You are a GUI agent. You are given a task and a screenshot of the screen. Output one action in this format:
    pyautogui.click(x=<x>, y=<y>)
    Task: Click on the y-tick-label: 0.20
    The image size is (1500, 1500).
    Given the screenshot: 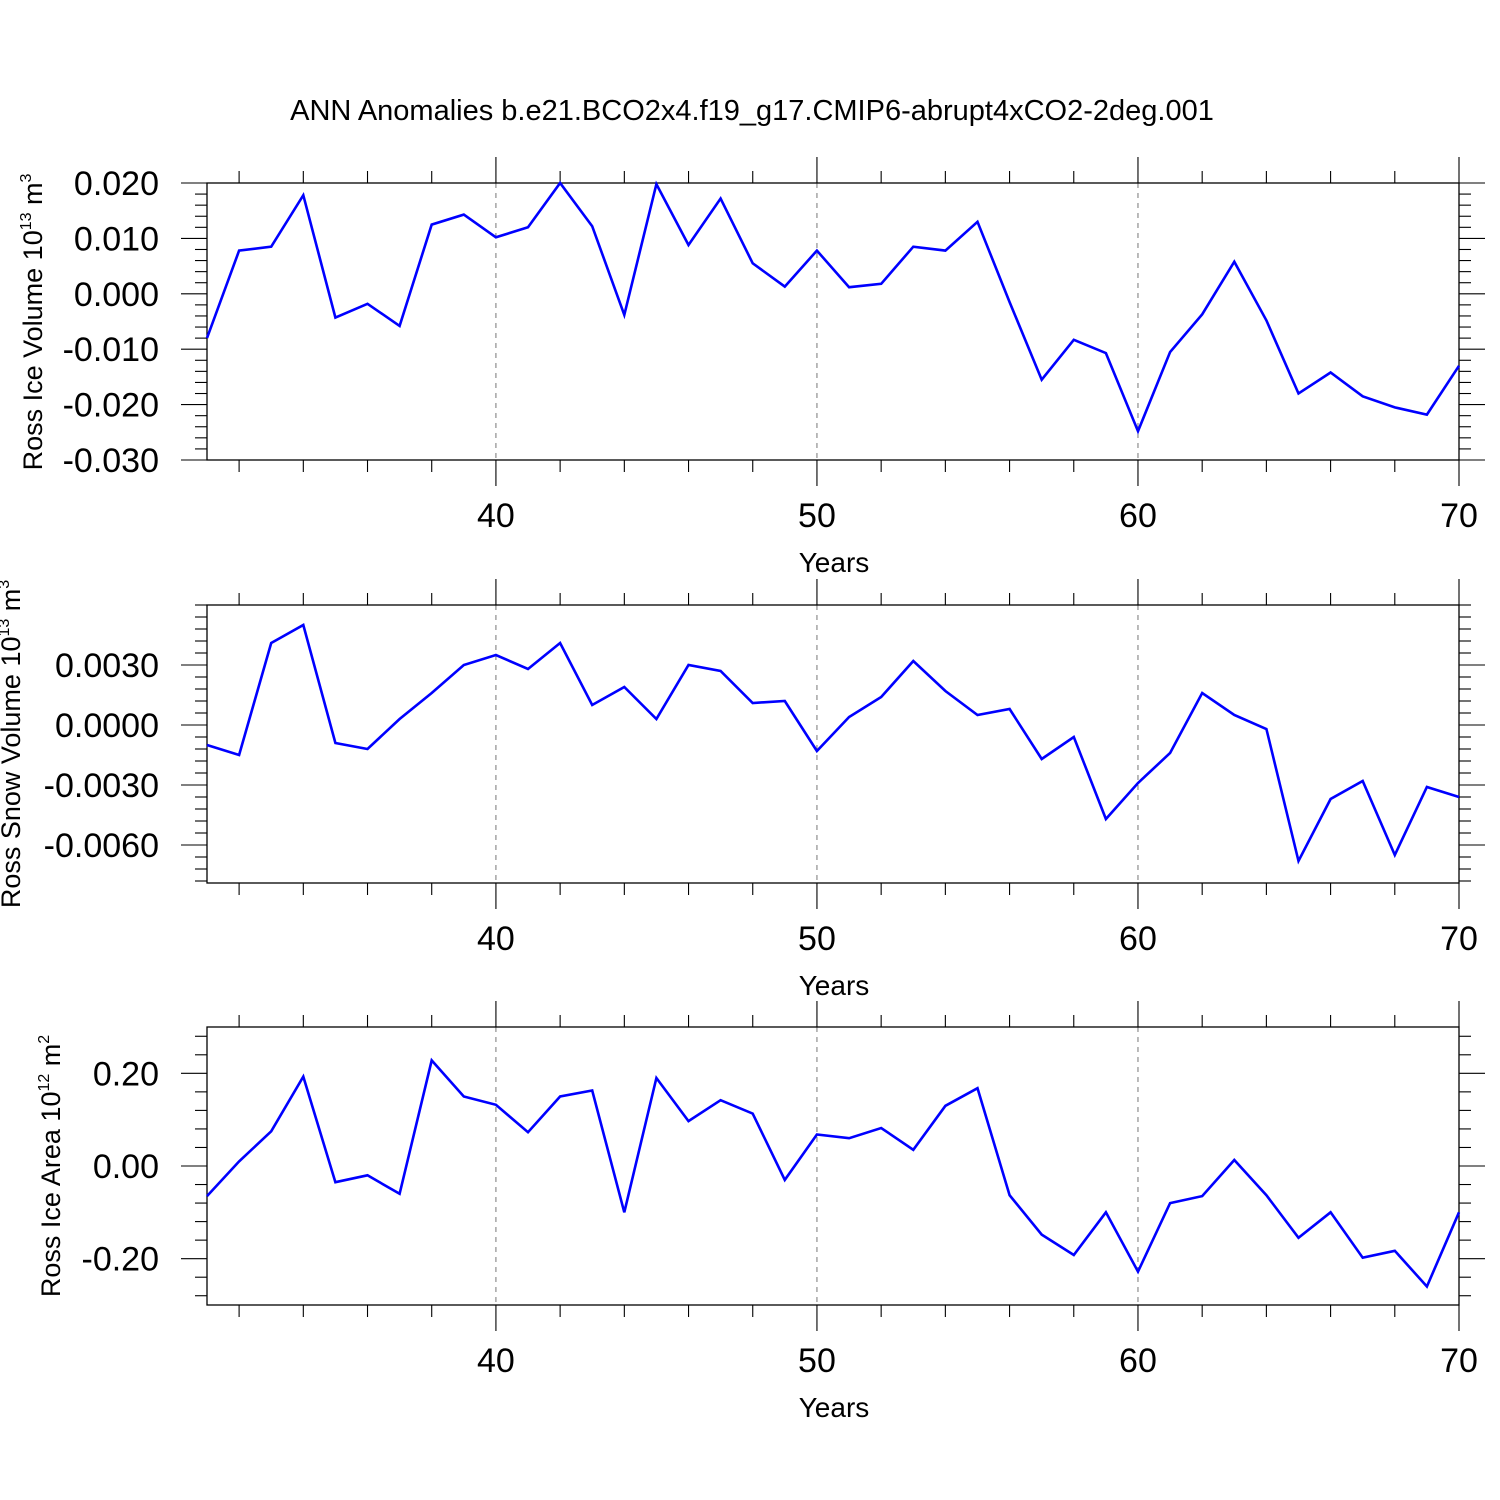 What is the action you would take?
    pyautogui.click(x=126, y=1074)
    